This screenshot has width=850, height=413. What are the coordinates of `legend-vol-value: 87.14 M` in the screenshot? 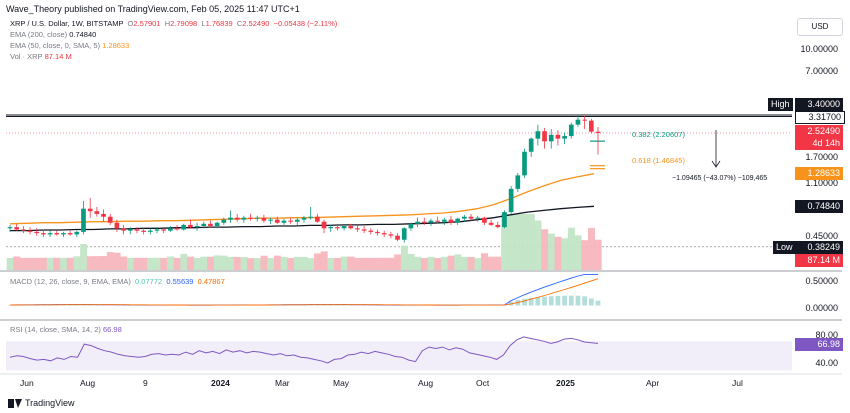 It's located at (58, 56).